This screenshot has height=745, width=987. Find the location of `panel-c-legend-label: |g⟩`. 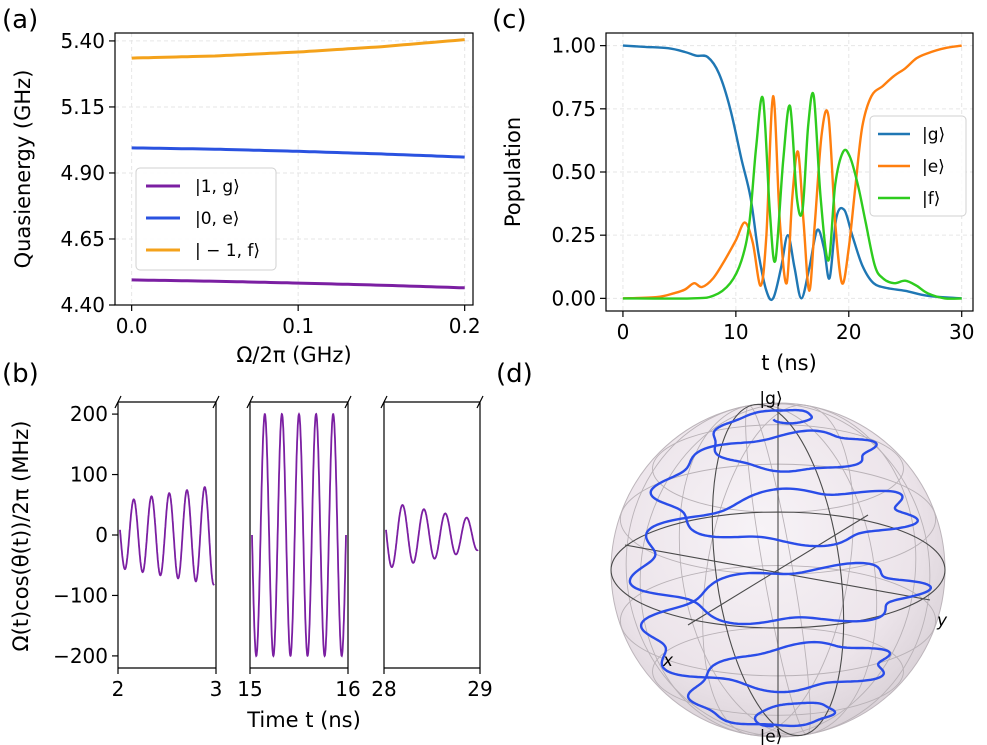

panel-c-legend-label: |g⟩ is located at coordinates (933, 135).